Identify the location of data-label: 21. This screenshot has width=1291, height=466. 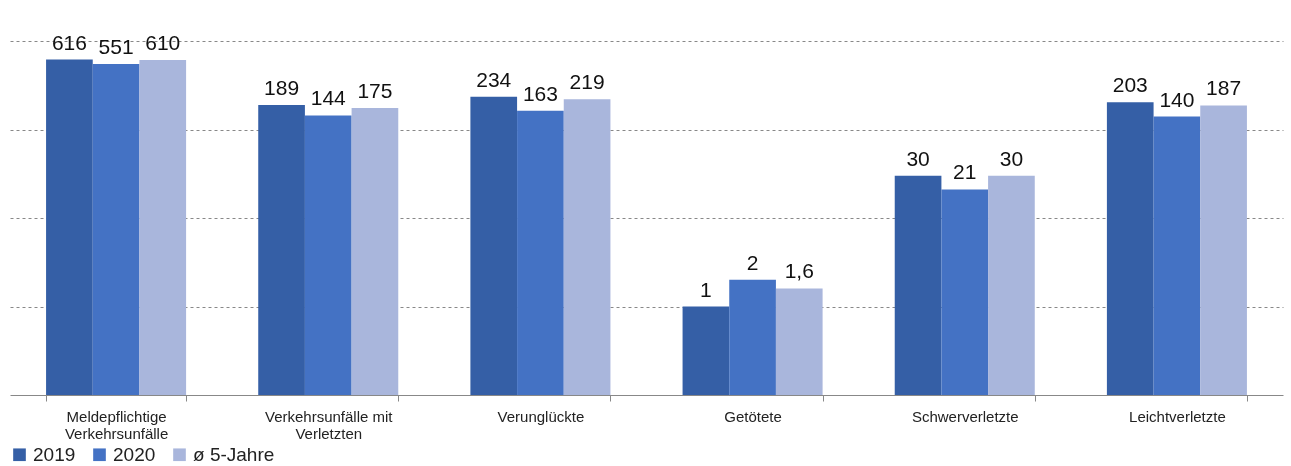
(965, 172).